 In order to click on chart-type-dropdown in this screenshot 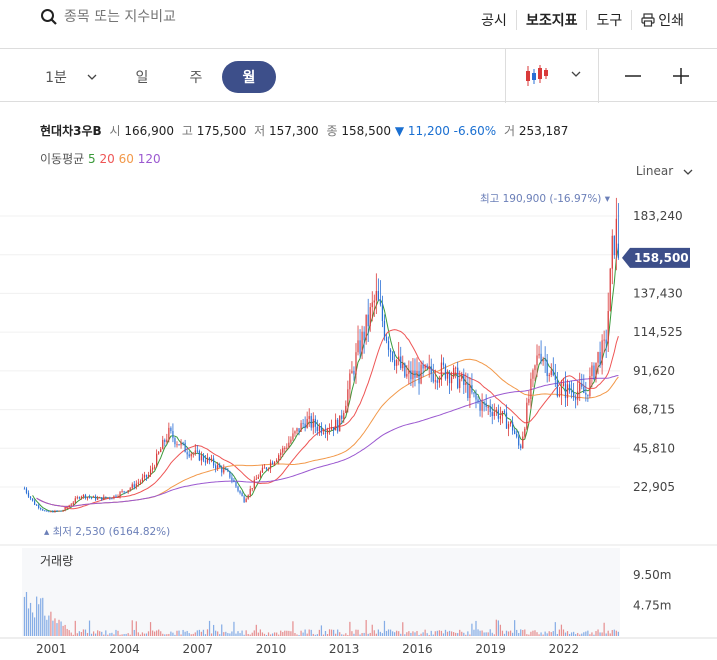, I will do `click(554, 77)`.